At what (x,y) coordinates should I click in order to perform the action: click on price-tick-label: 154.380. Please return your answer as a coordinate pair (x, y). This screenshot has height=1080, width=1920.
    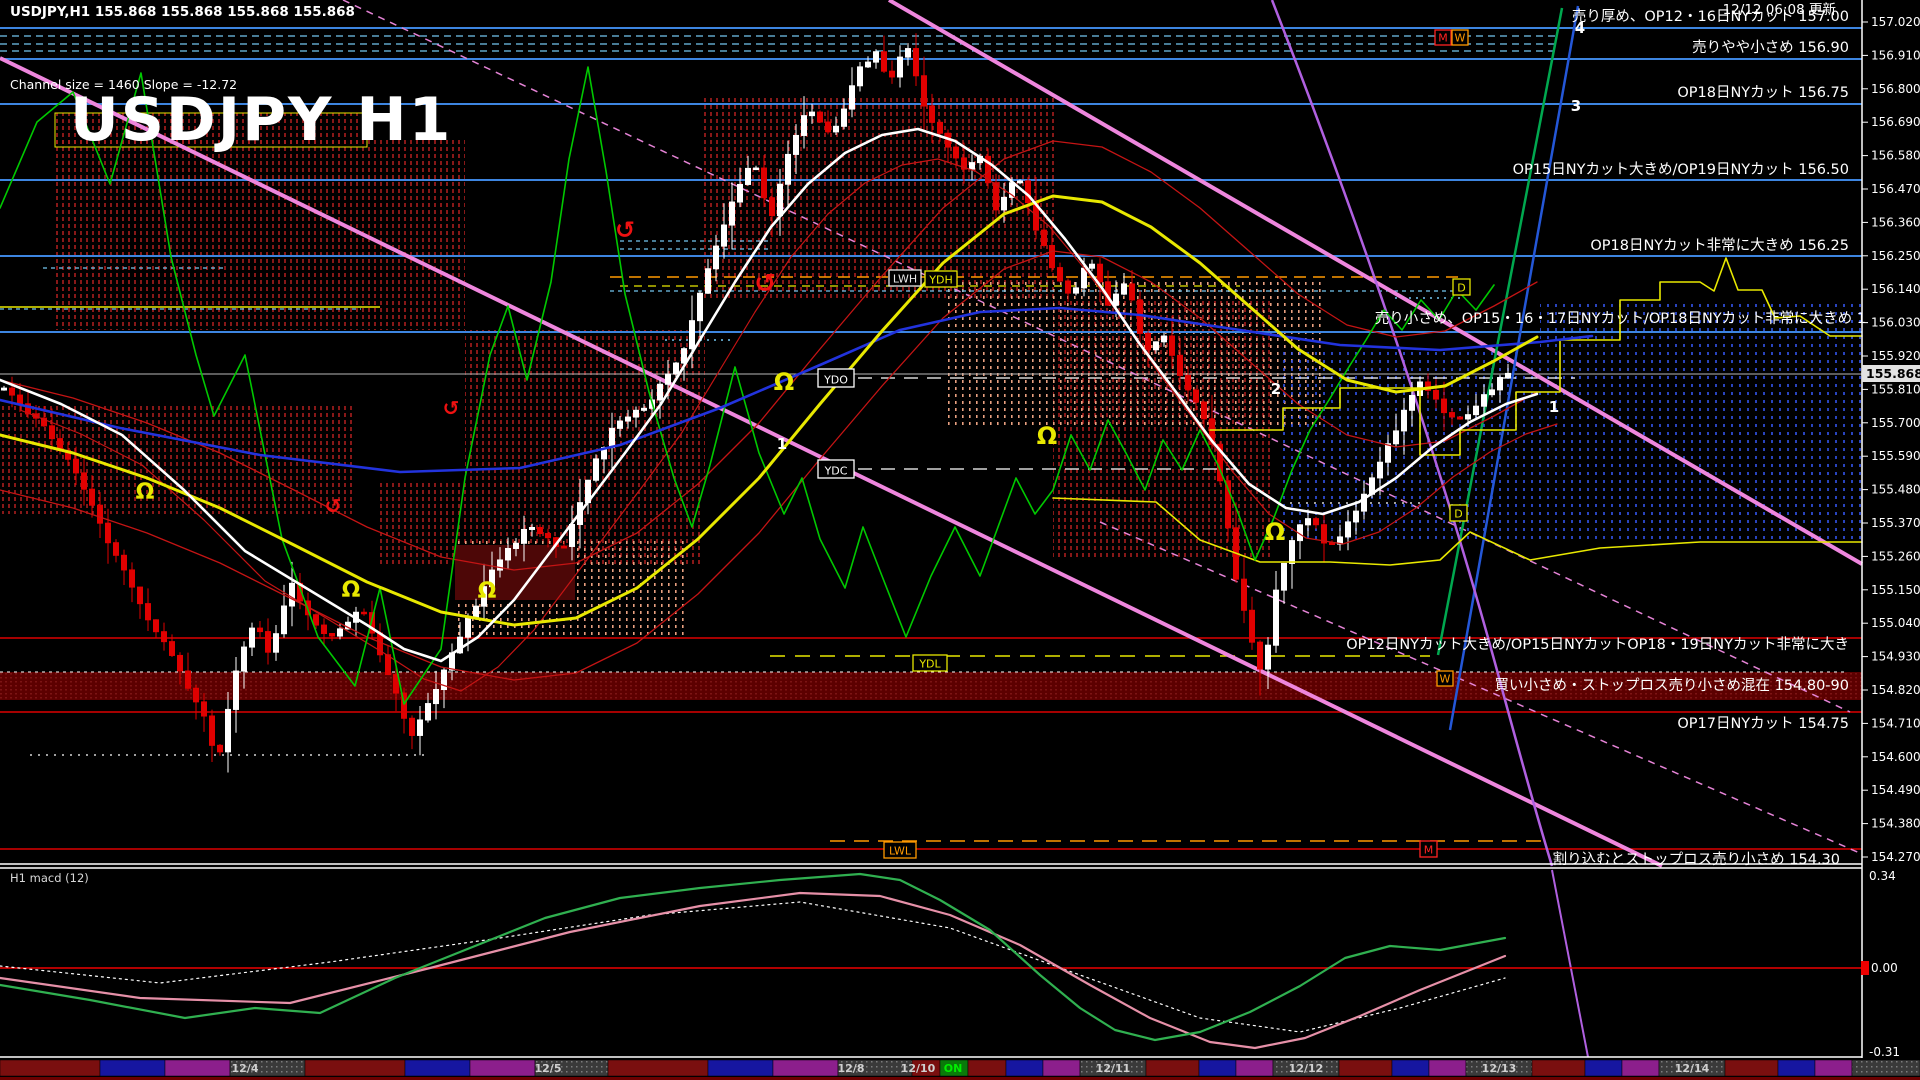
    Looking at the image, I should click on (1895, 824).